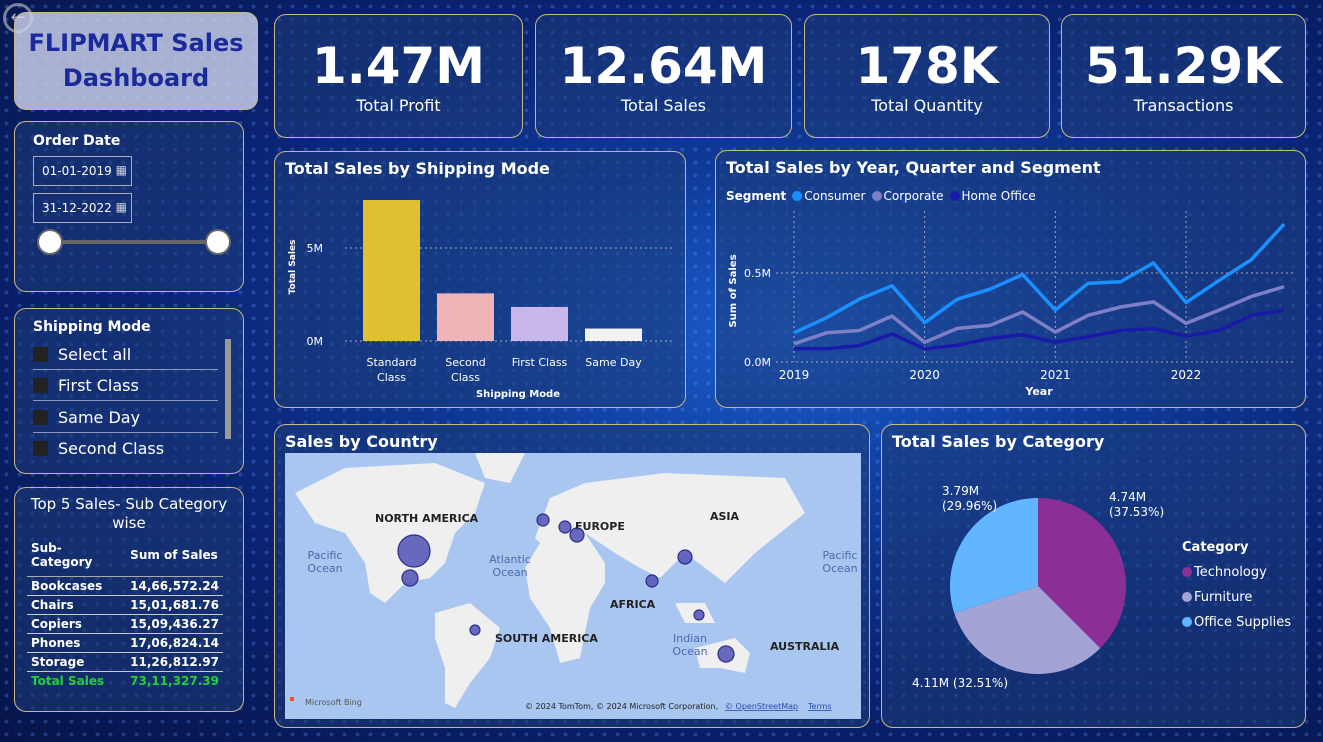 This screenshot has width=1323, height=742. Describe the element at coordinates (757, 362) in the screenshot. I see `y-tick-label: 0.0M` at that location.